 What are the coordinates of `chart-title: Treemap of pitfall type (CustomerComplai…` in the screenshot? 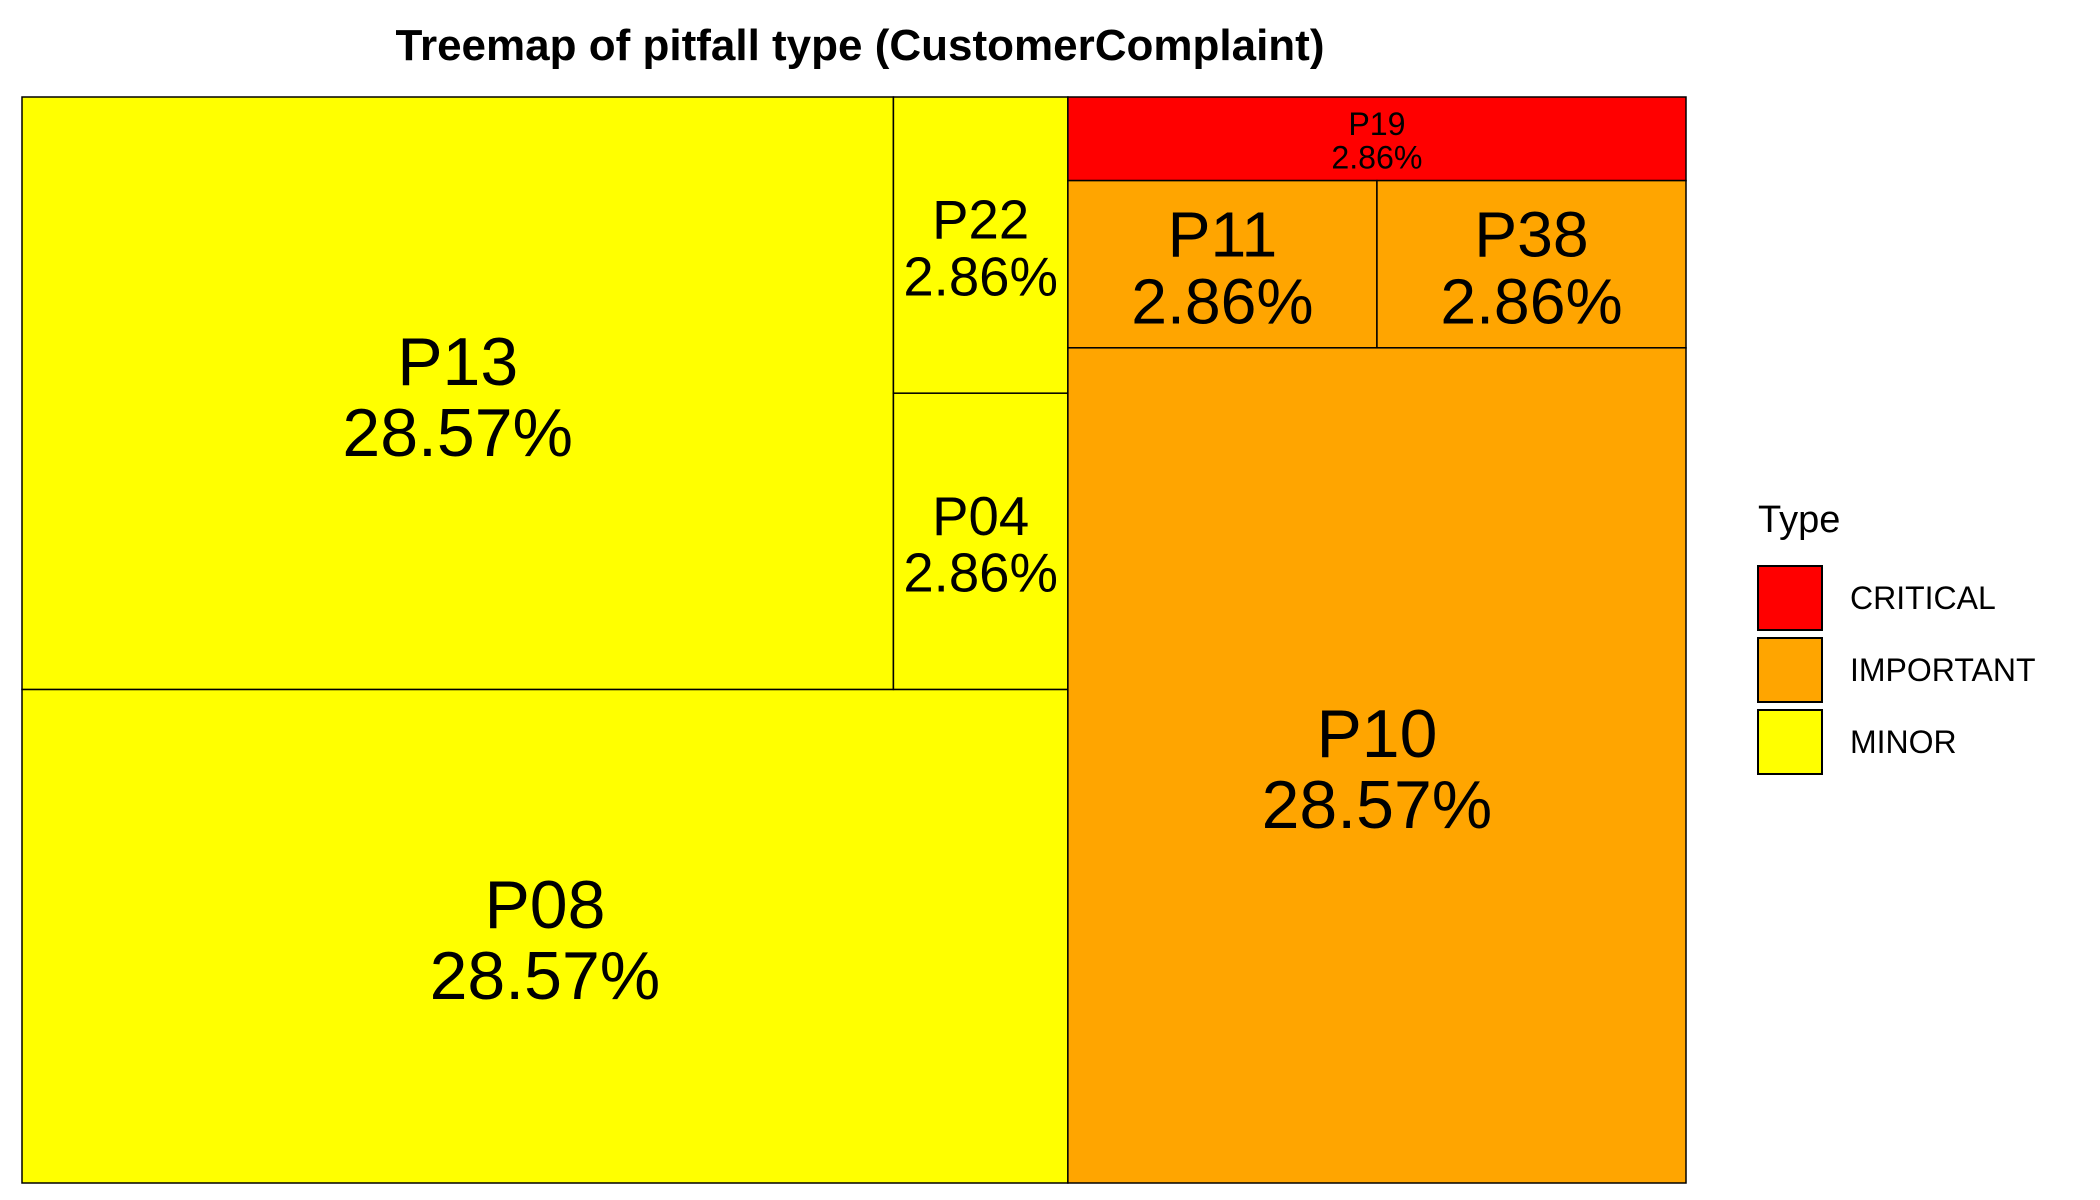 It's located at (860, 45).